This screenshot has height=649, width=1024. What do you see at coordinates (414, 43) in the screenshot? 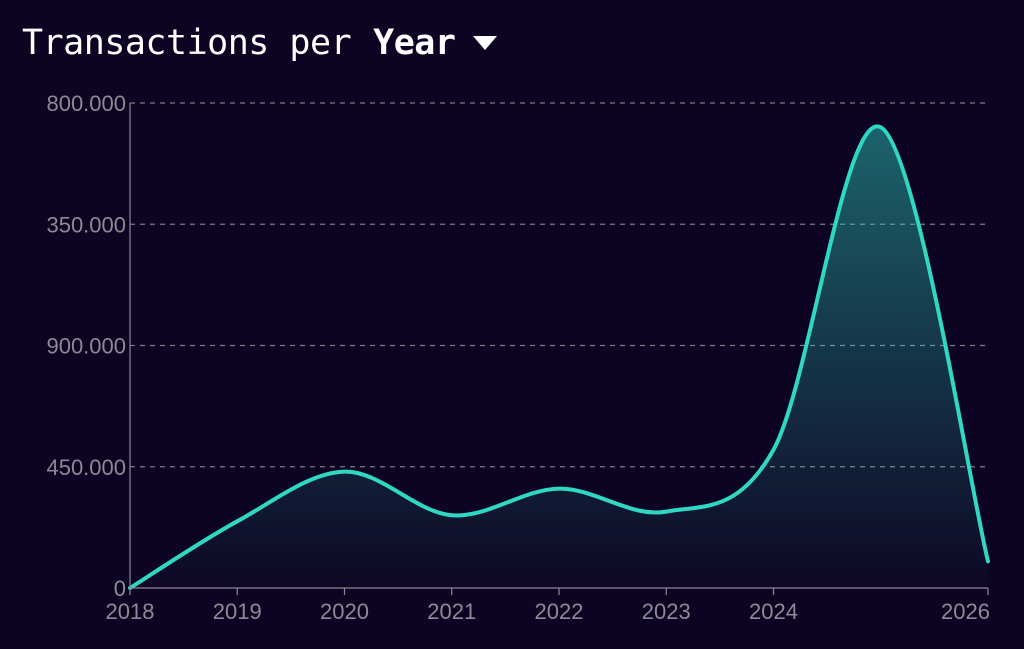
I see `period-value: Year` at bounding box center [414, 43].